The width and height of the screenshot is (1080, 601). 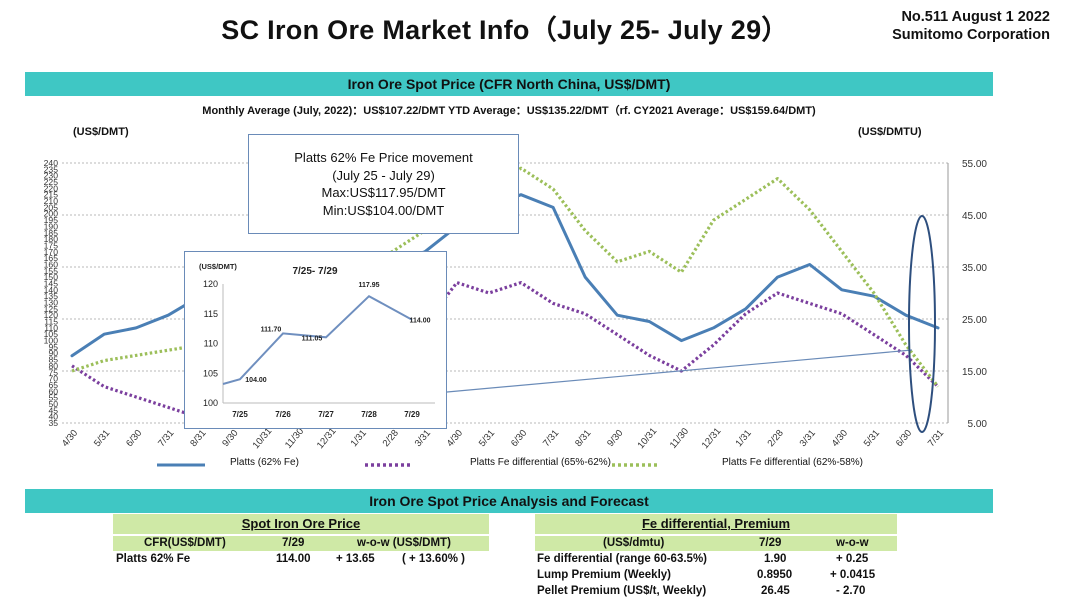 What do you see at coordinates (716, 524) in the screenshot?
I see `fe-table-title: Fe differential, Premium` at bounding box center [716, 524].